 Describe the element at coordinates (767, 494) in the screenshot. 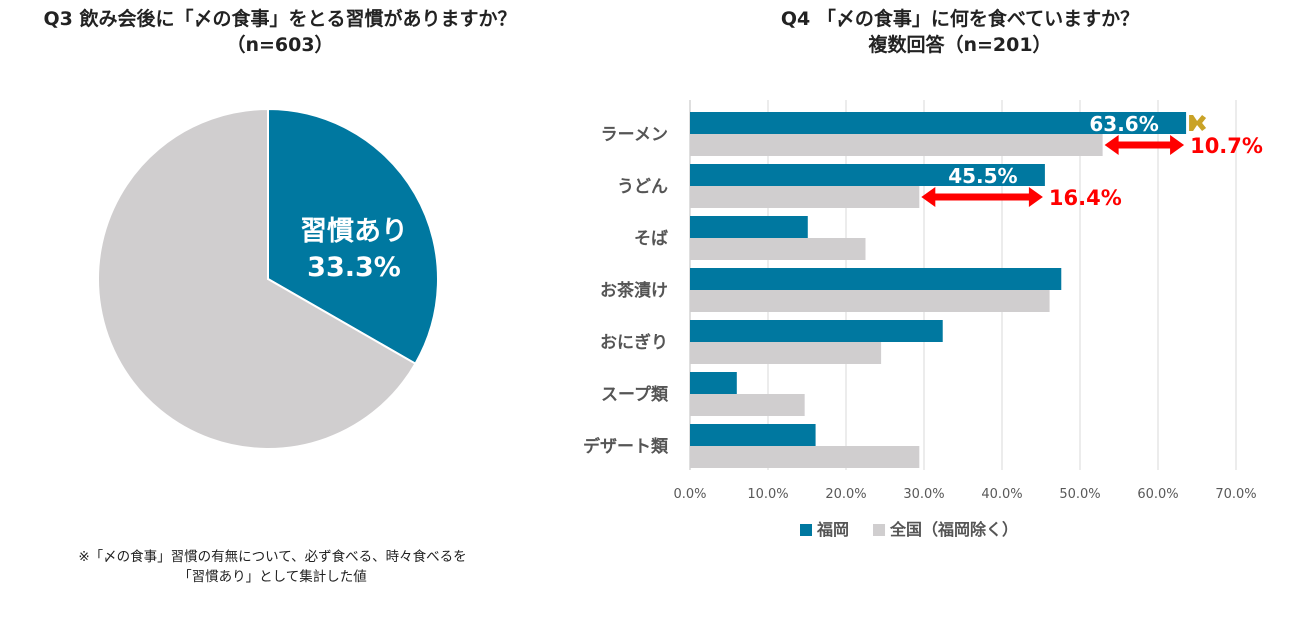

I see `x-tick-label: 10.0%` at that location.